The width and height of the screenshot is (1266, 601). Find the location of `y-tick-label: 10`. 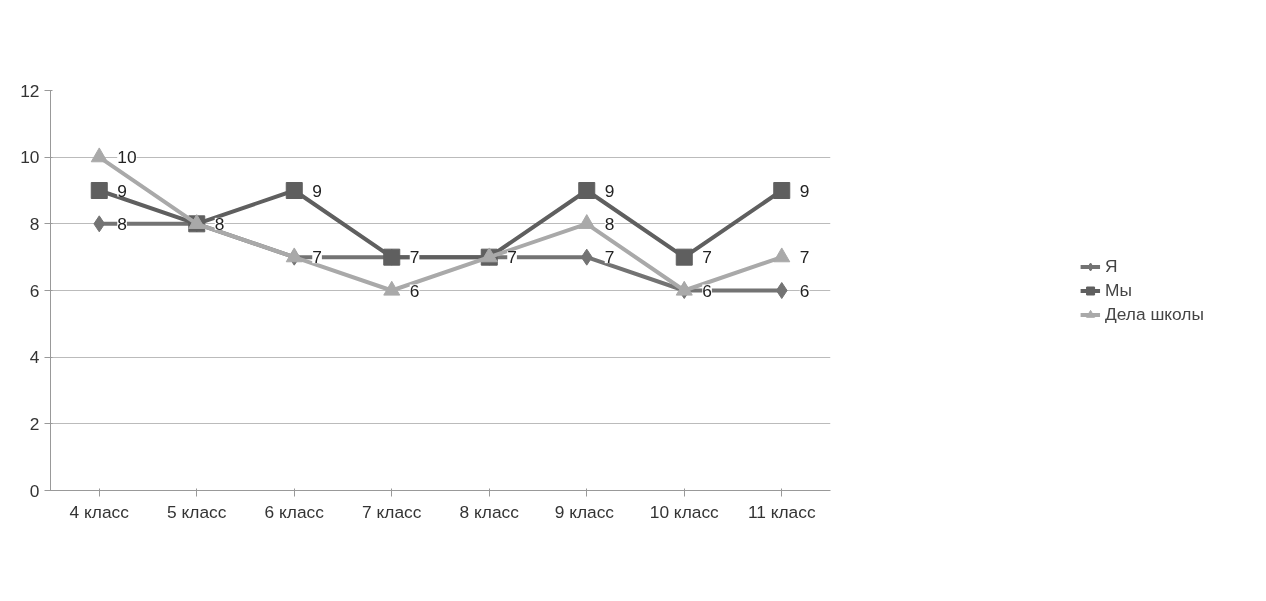

y-tick-label: 10 is located at coordinates (30, 157).